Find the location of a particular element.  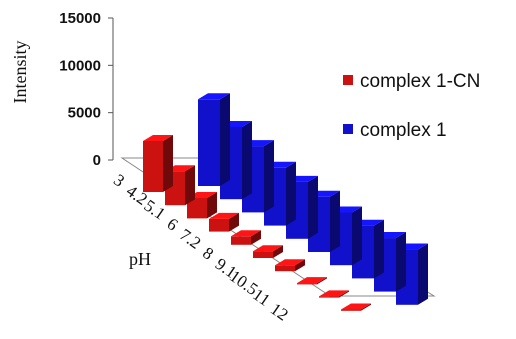

bar-complex-1-cn-9-front is located at coordinates (351, 310).